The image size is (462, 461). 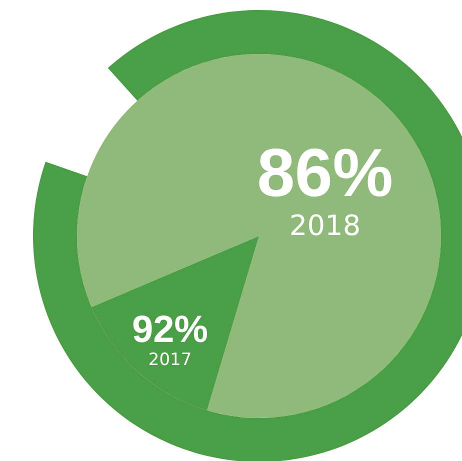 I want to click on slice-label: 2018, so click(x=325, y=225).